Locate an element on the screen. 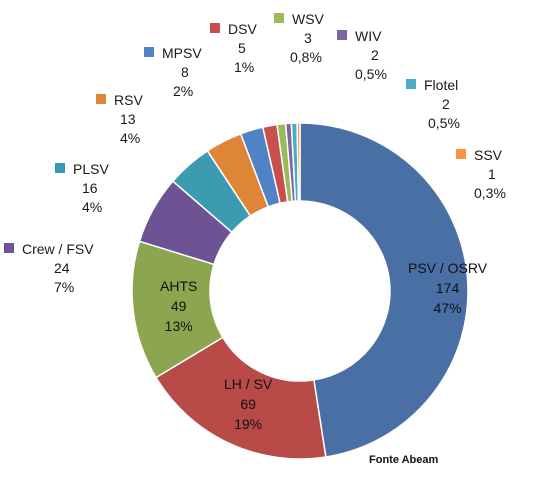 This screenshot has width=534, height=488. mpsv-swatch is located at coordinates (149, 52).